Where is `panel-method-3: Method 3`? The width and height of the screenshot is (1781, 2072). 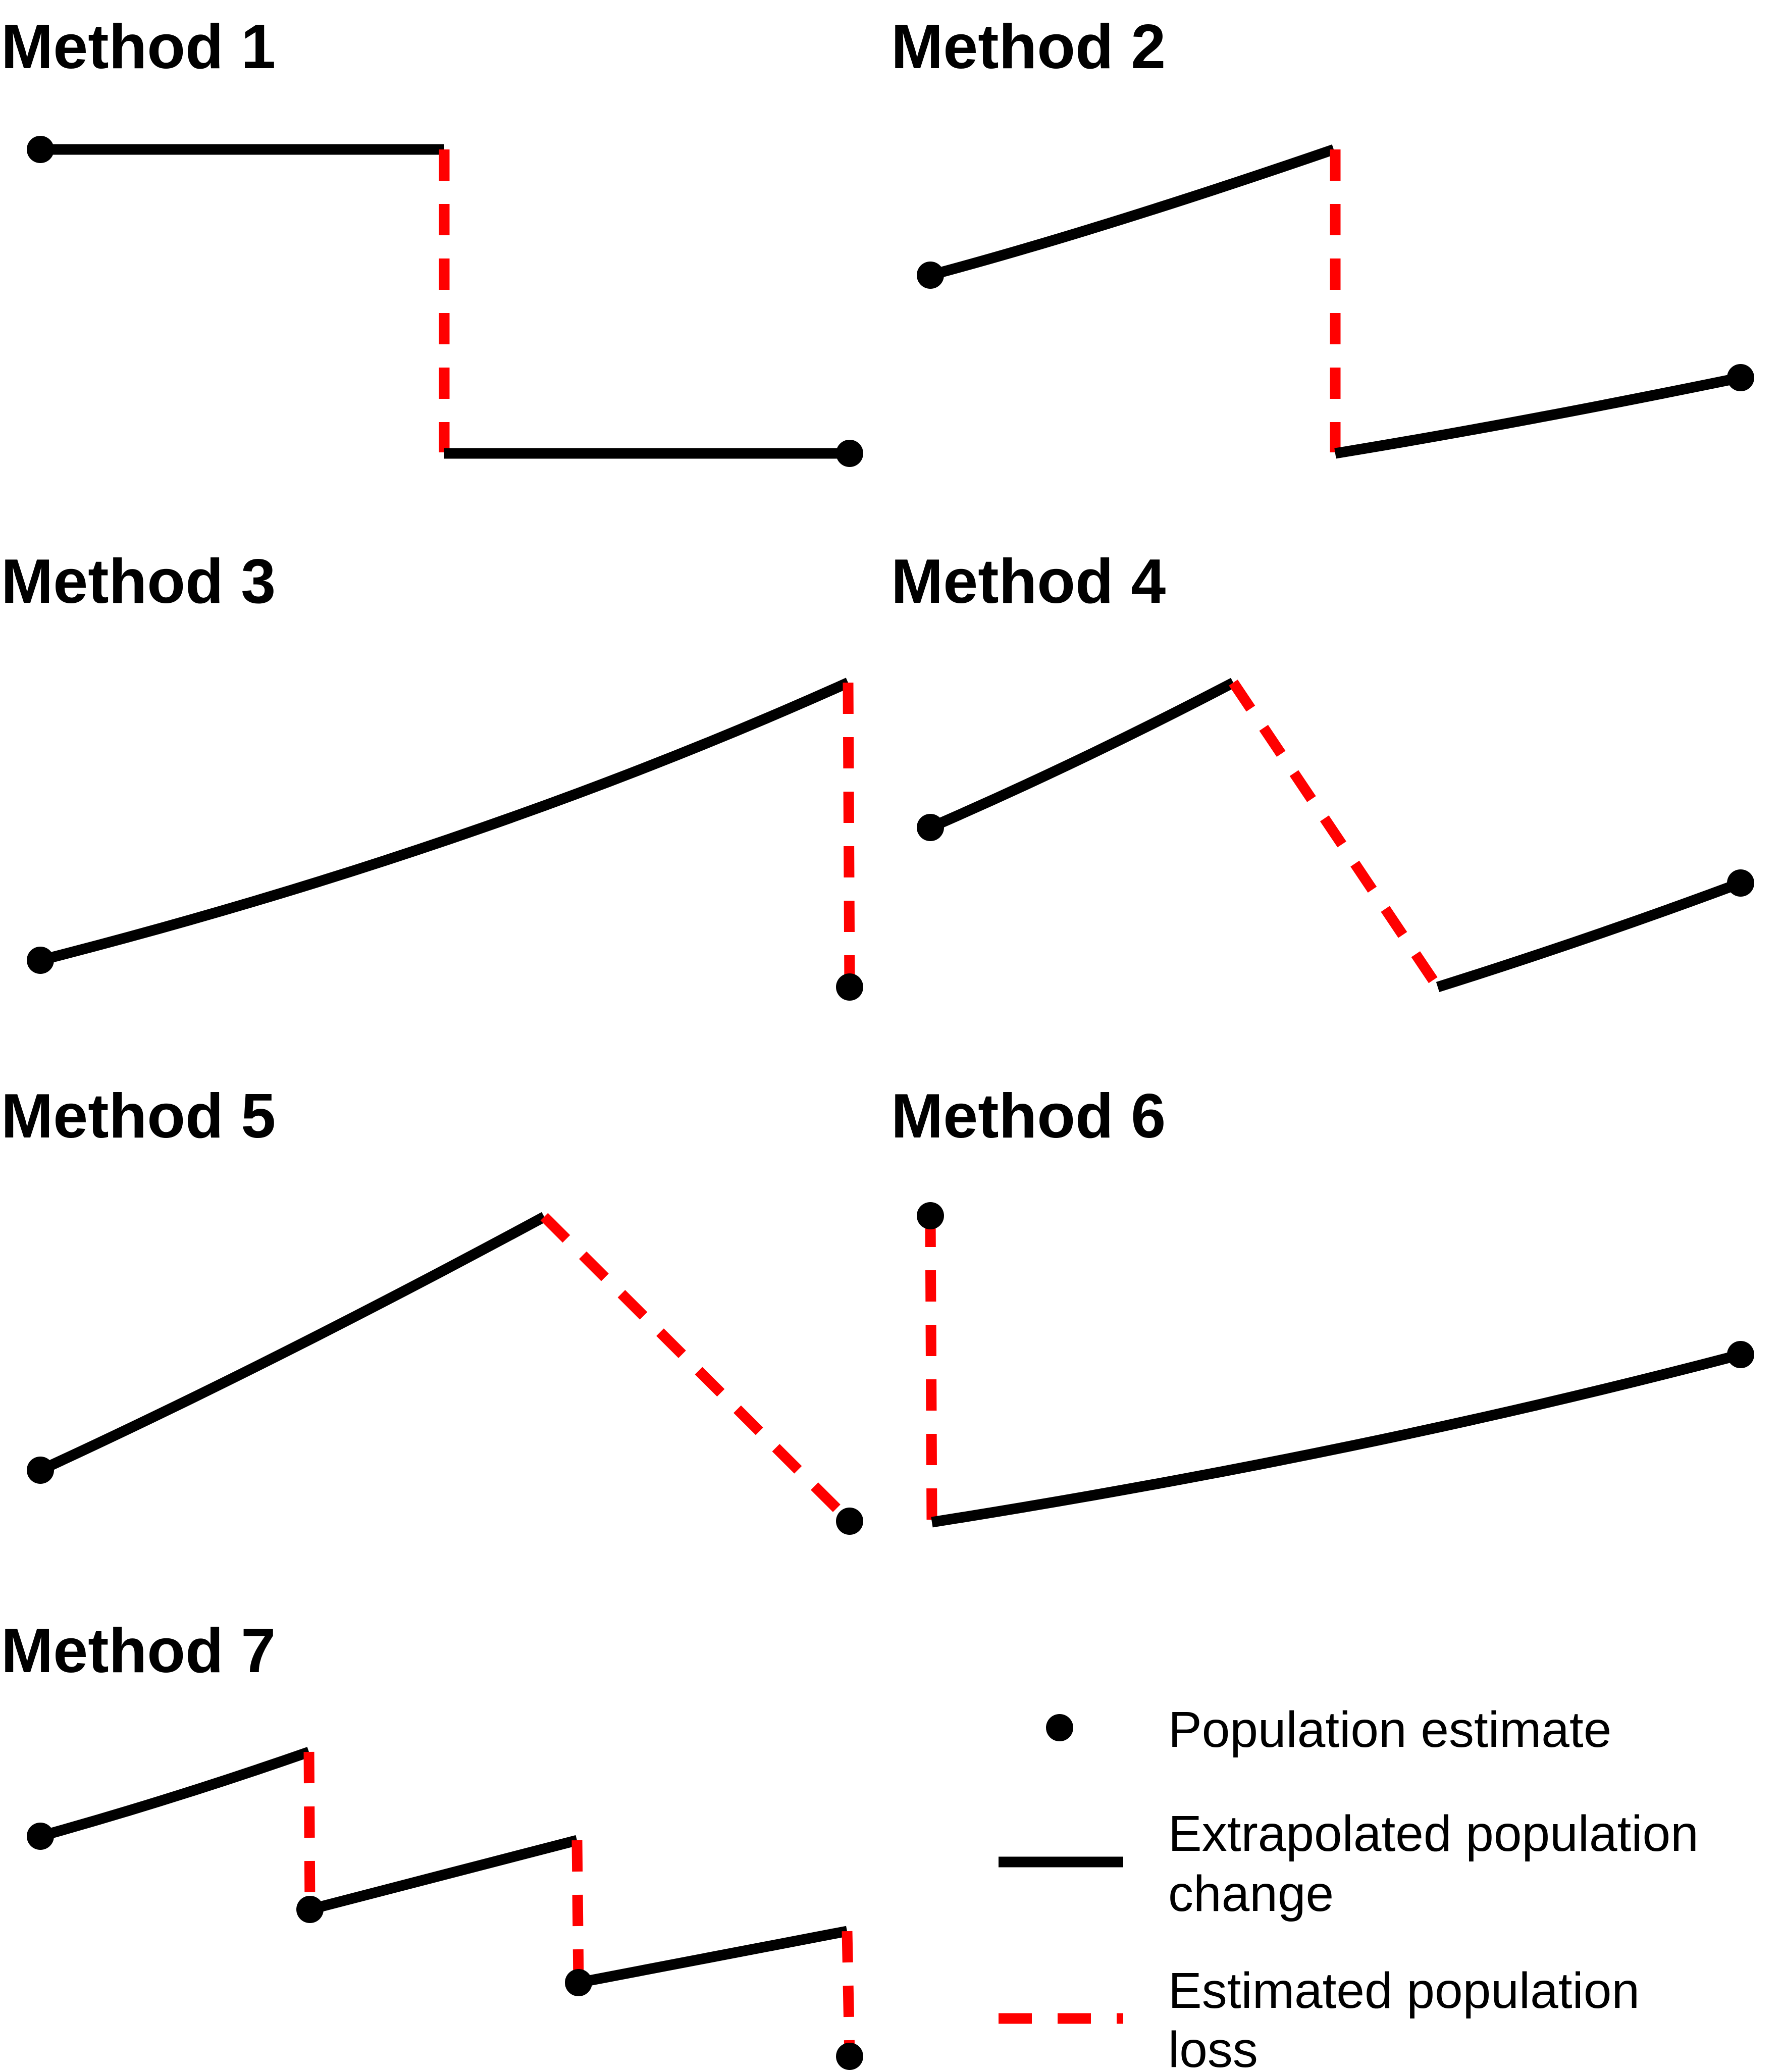 panel-method-3: Method 3 is located at coordinates (432, 774).